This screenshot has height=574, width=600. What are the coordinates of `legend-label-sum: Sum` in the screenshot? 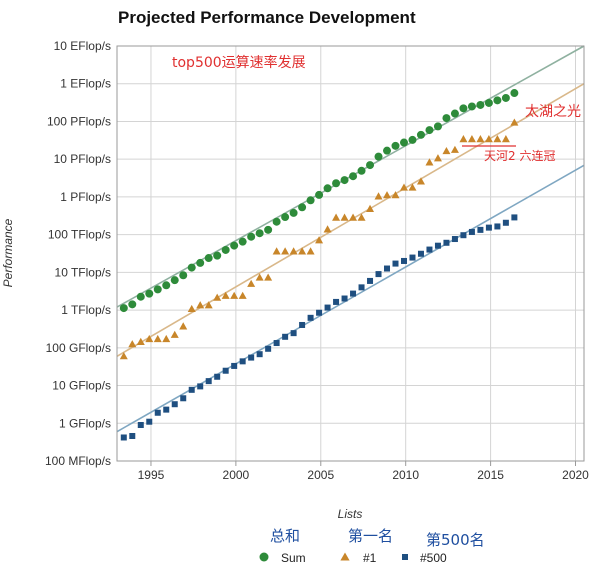 It's located at (293, 558).